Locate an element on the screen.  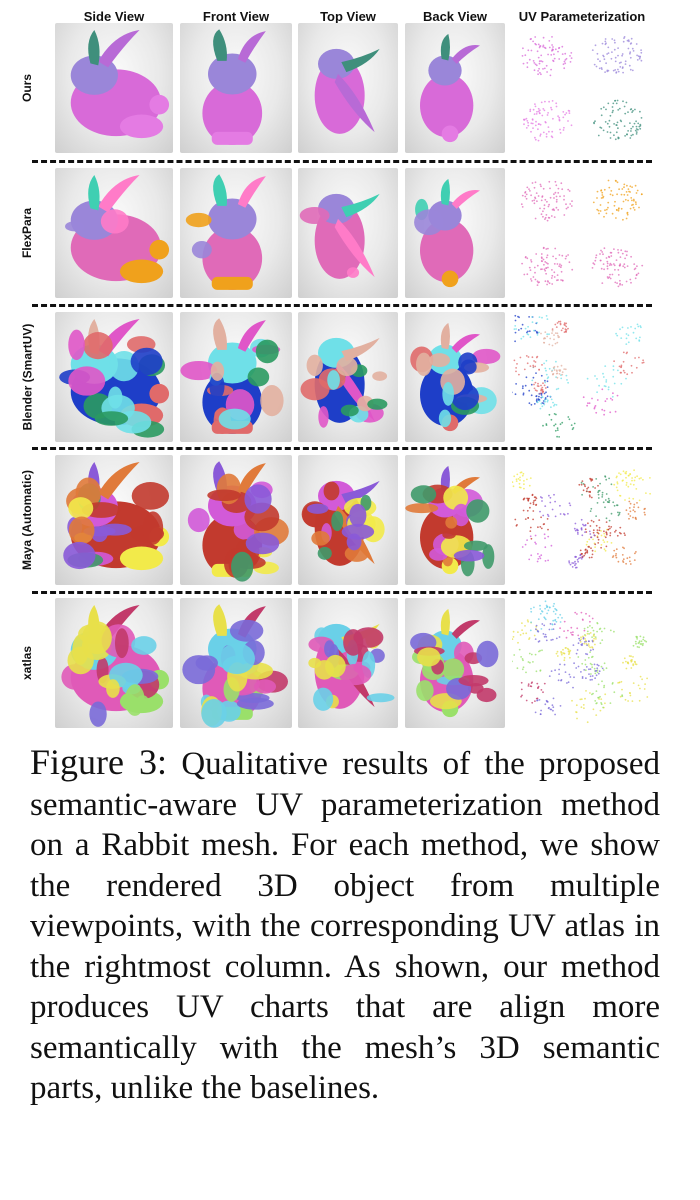
row-label-xatlas: xatlas is located at coordinates (27, 663).